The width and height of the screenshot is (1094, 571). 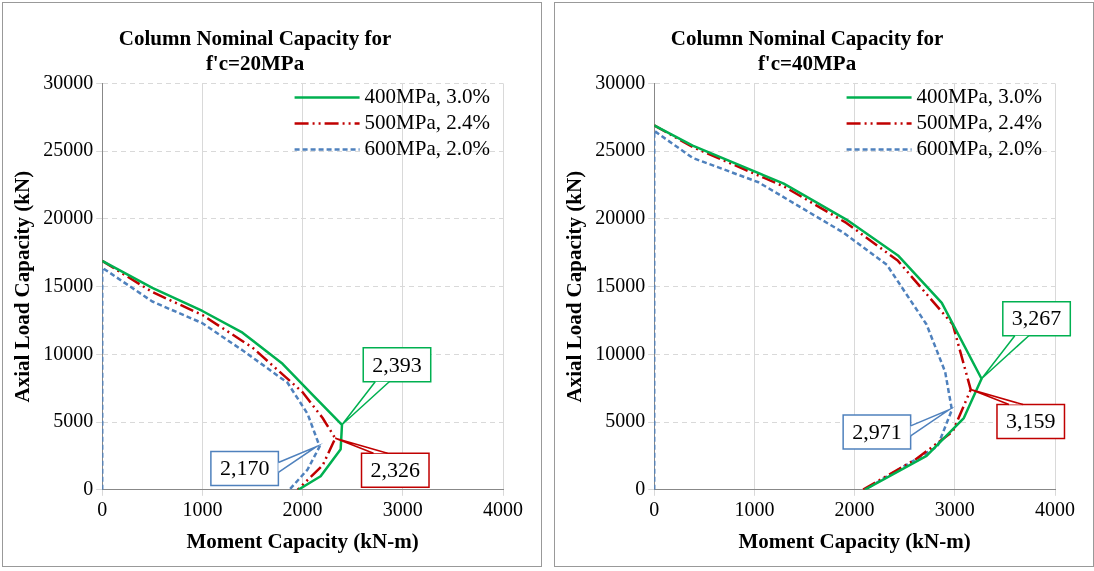 What do you see at coordinates (1030, 421) in the screenshot?
I see `annotation: 3,159` at bounding box center [1030, 421].